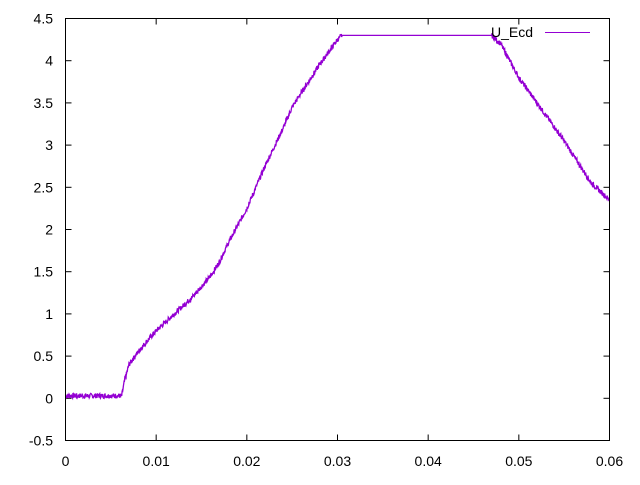  What do you see at coordinates (44, 187) in the screenshot?
I see `y-tick-label: 2.5` at bounding box center [44, 187].